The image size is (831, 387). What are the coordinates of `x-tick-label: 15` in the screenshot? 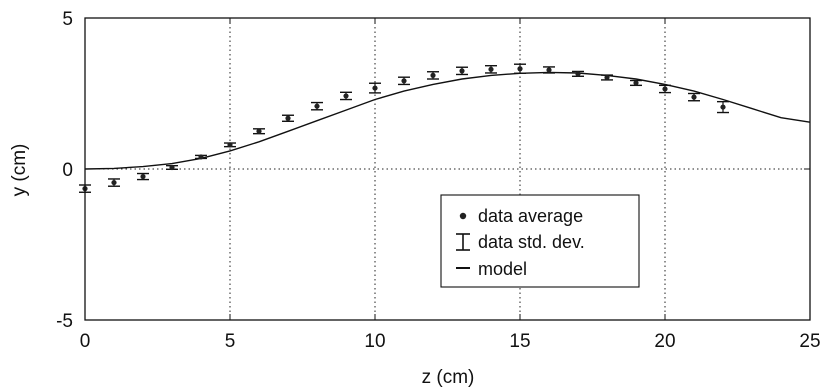 It's located at (519, 341).